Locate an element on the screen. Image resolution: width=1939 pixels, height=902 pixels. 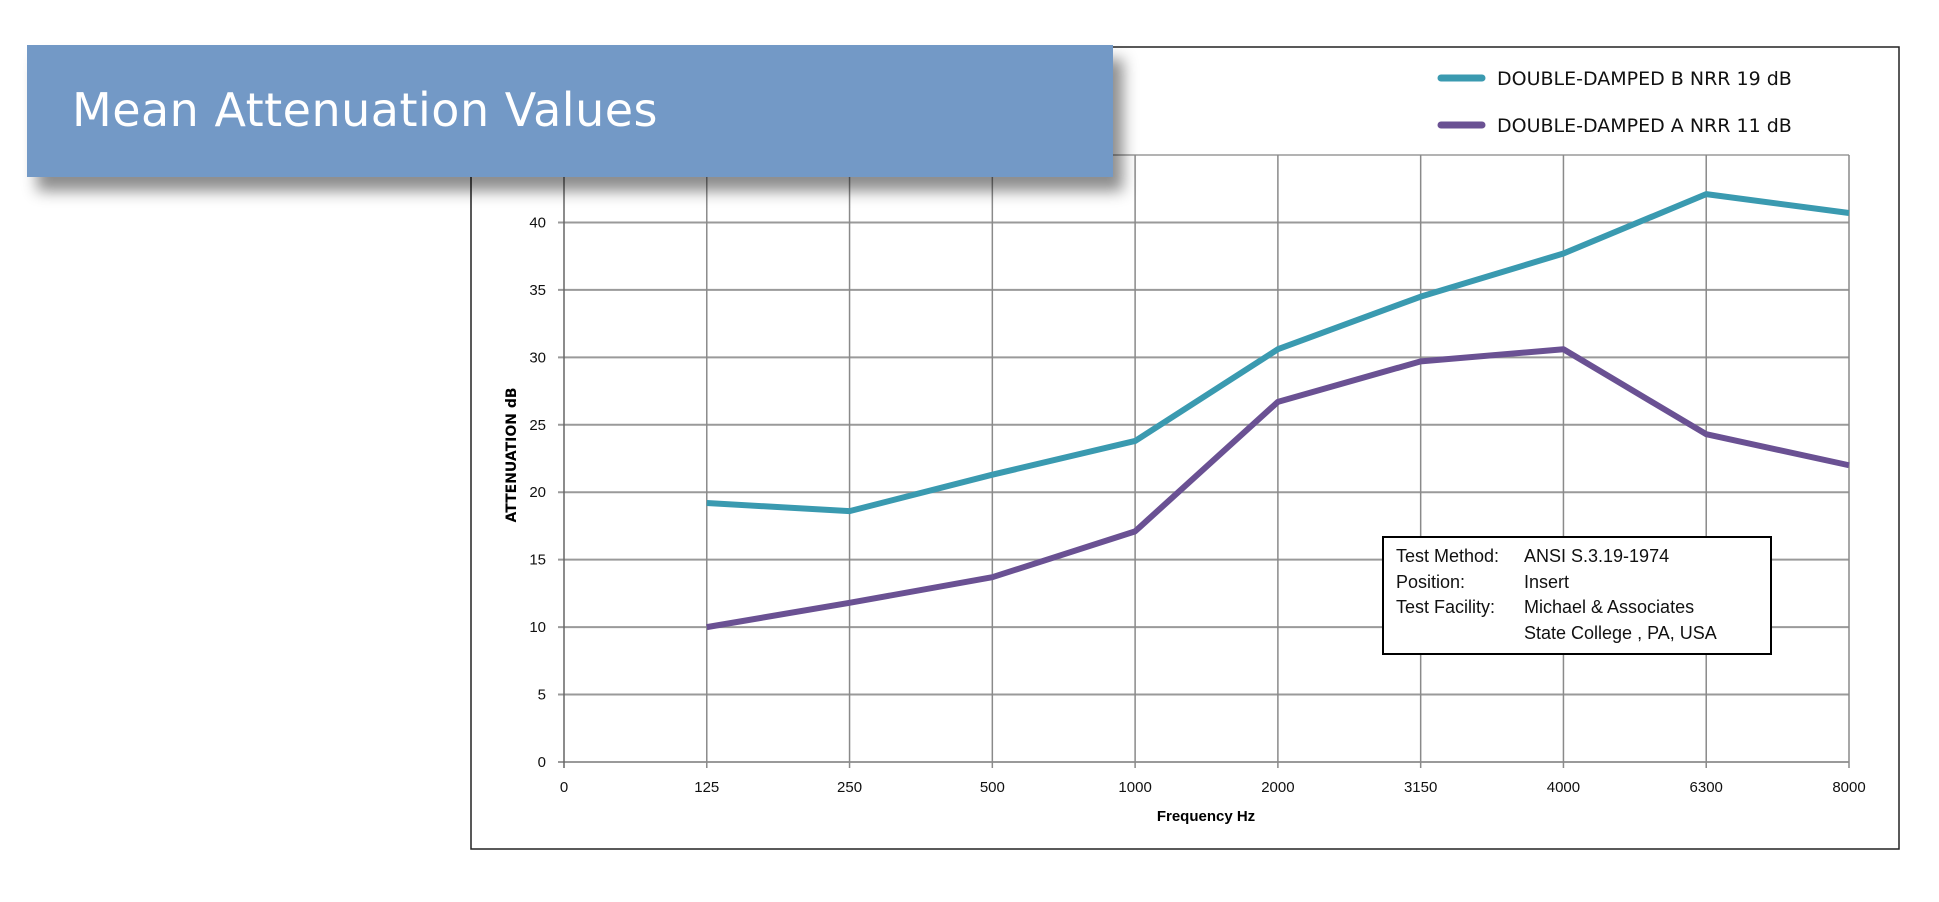
info-value: ANSI S.3.19-1974 is located at coordinates (1597, 556).